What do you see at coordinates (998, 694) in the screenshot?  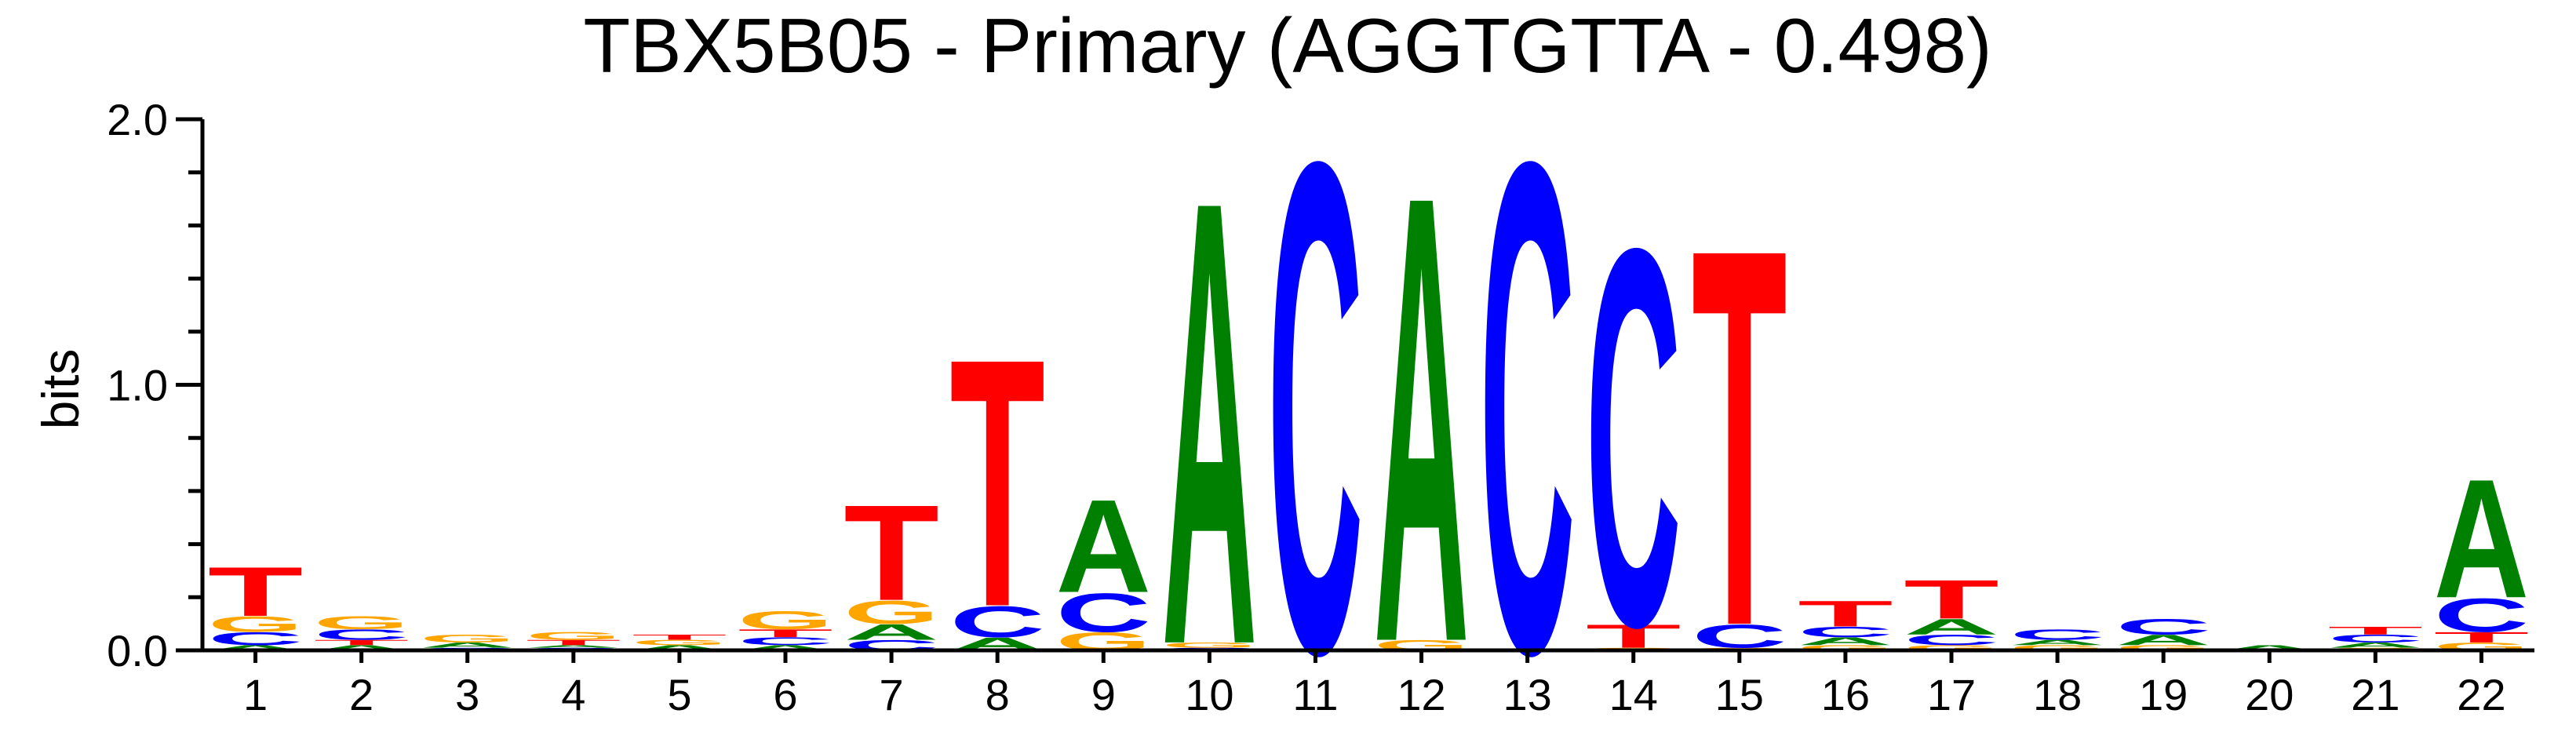 I see `x-tick-label: 8` at bounding box center [998, 694].